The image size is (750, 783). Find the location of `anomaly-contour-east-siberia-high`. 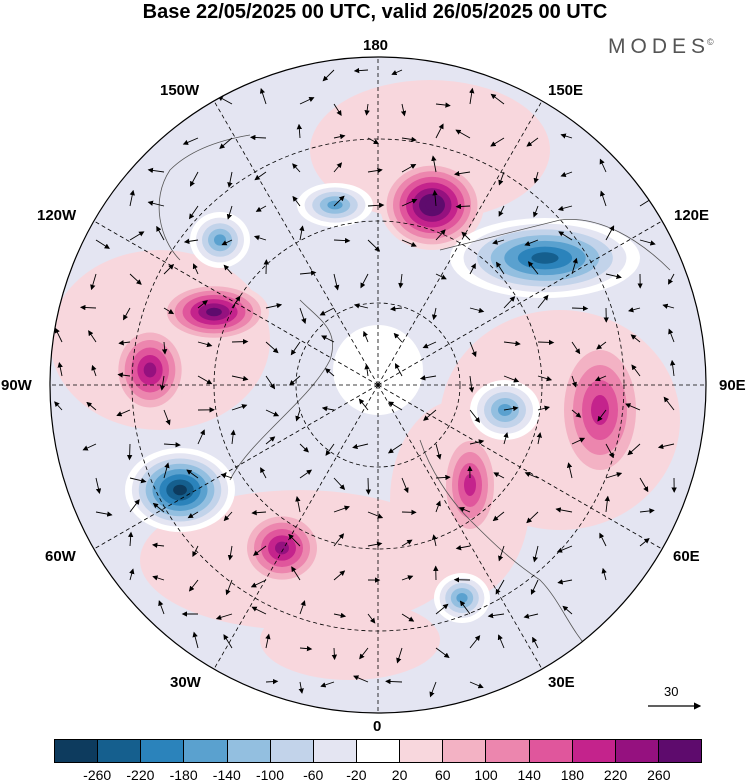

anomaly-contour-east-siberia-high is located at coordinates (432, 205).